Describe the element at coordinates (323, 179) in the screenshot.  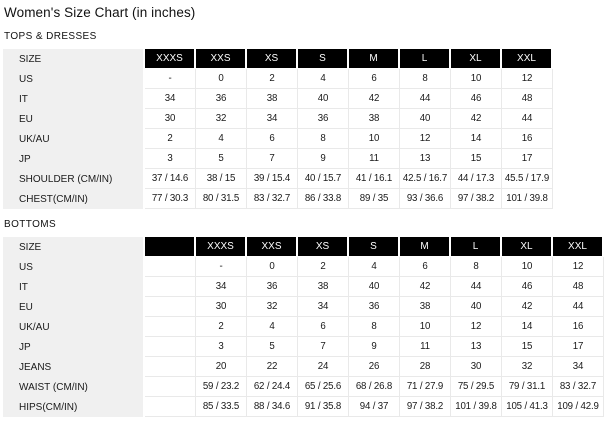
I see `data-cell: 40 / 15.7` at that location.